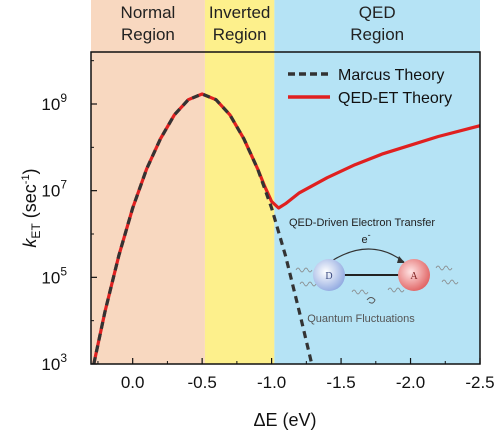 The height and width of the screenshot is (437, 500). I want to click on legend-marcus-label: Marcus Theory, so click(391, 75).